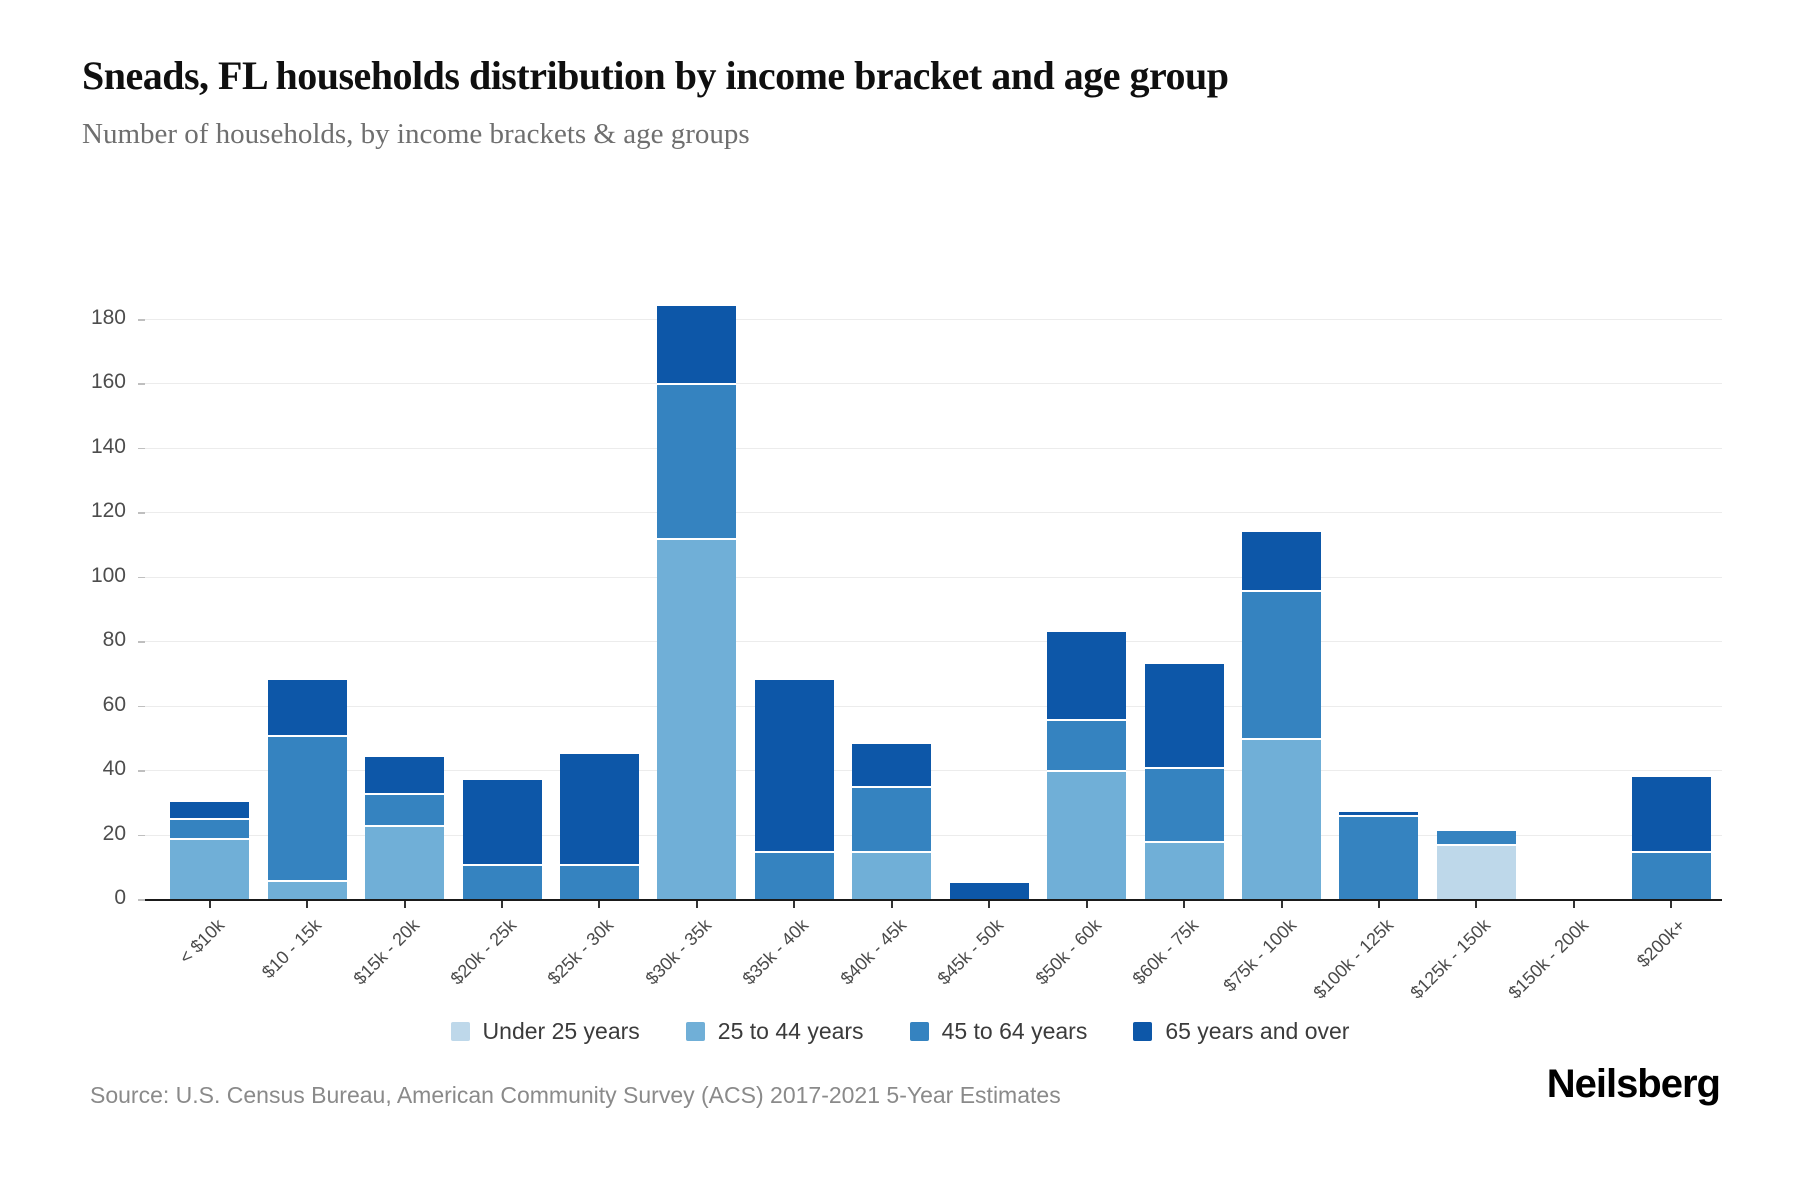  I want to click on legend-item: 45 to 64 years, so click(998, 1031).